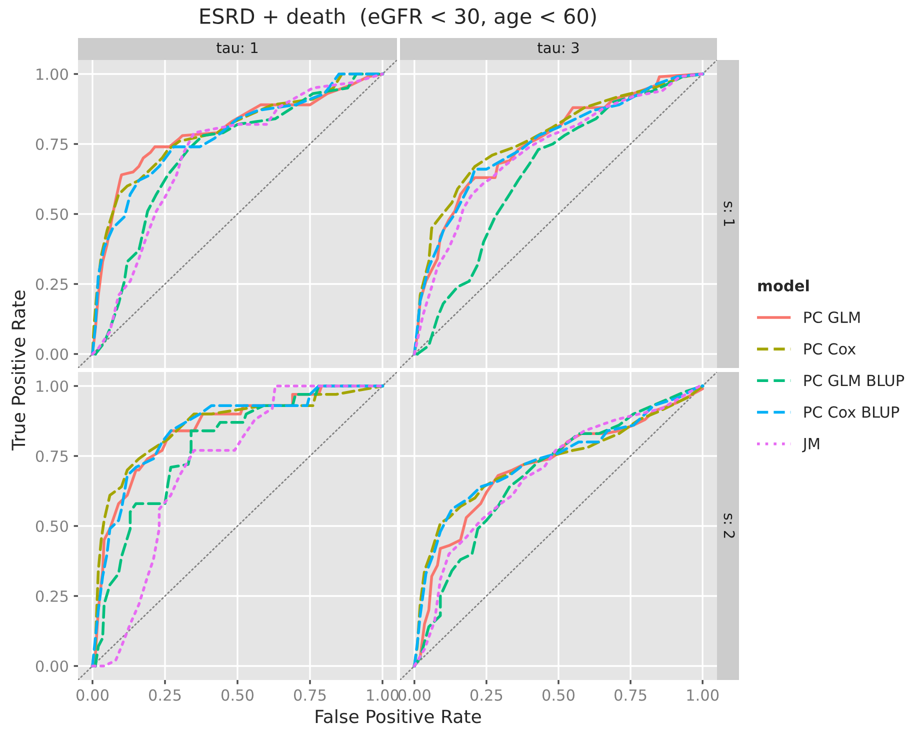 This screenshot has width=912, height=732. What do you see at coordinates (398, 716) in the screenshot?
I see `x-axis-title: False Positive Rate` at bounding box center [398, 716].